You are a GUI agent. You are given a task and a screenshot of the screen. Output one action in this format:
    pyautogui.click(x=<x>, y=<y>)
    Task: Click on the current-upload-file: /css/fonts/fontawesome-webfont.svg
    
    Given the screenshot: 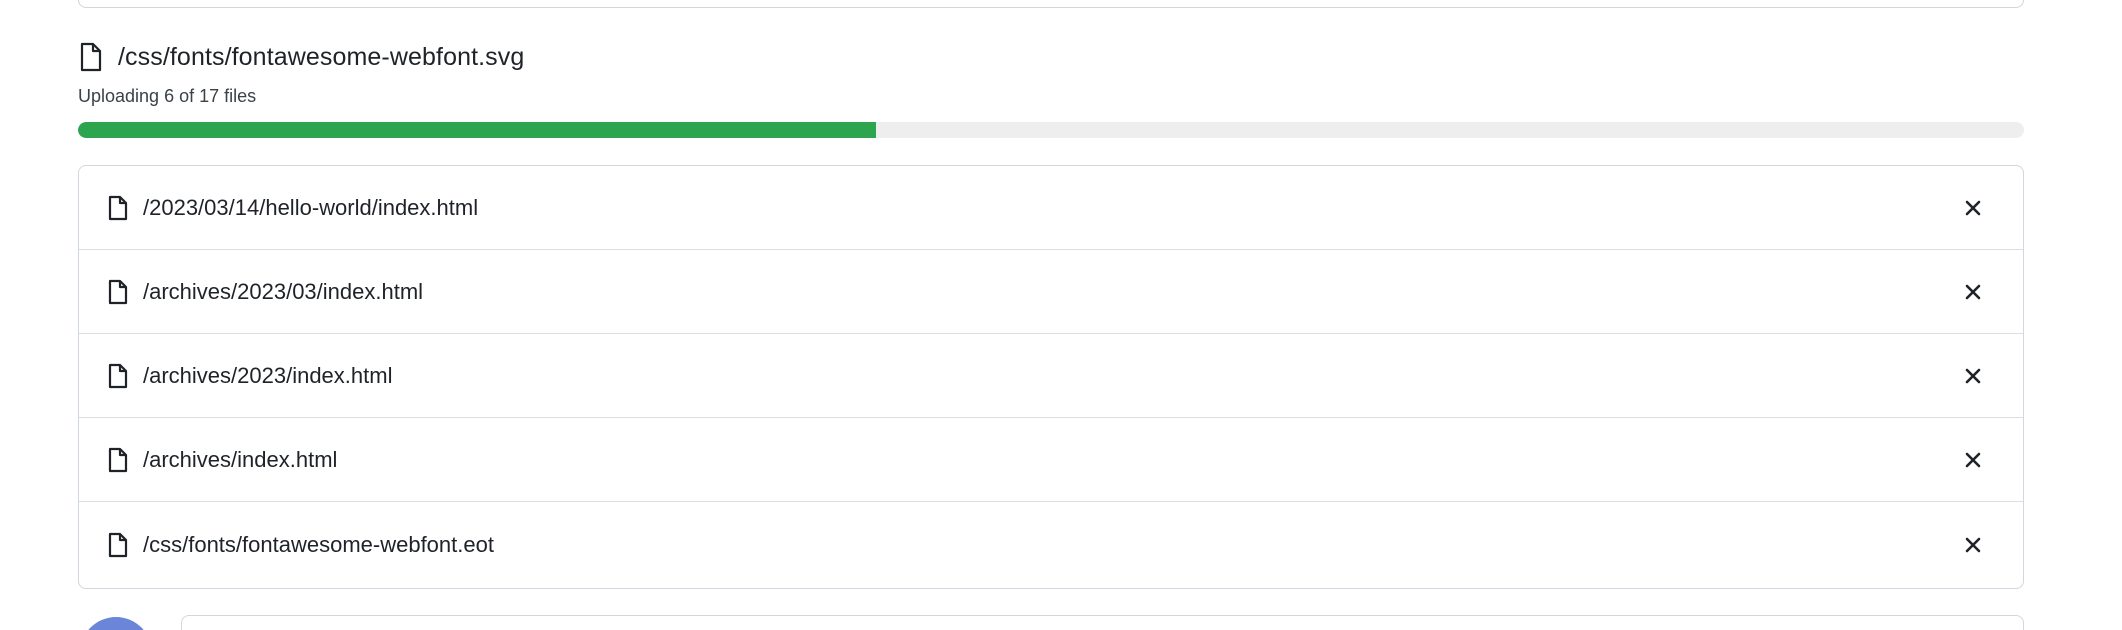 What is the action you would take?
    pyautogui.click(x=301, y=57)
    